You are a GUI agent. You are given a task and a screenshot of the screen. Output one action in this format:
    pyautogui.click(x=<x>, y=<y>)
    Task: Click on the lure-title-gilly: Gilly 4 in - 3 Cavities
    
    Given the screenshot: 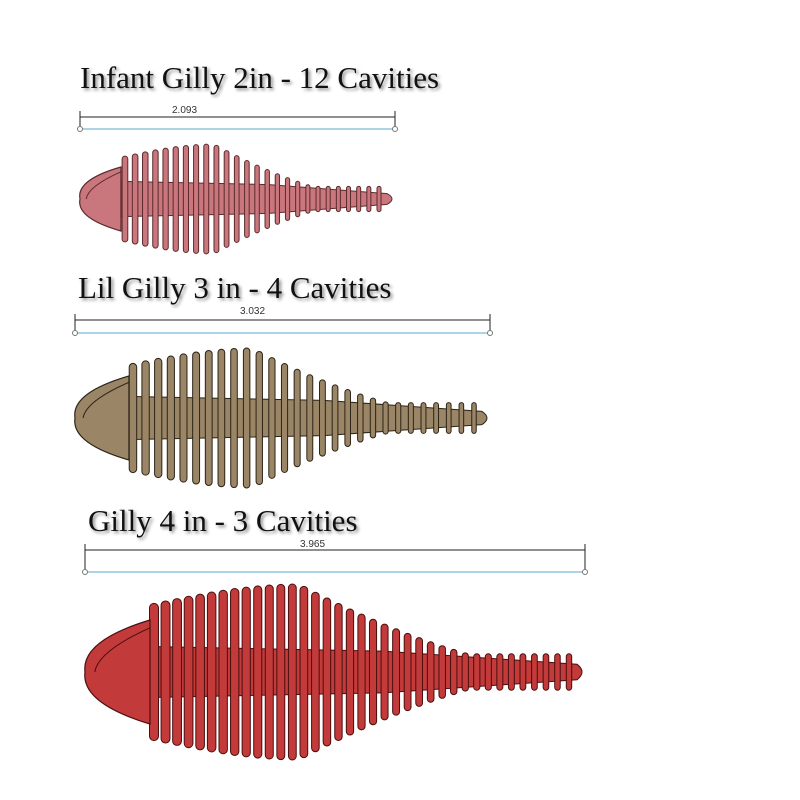 What is the action you would take?
    pyautogui.click(x=223, y=520)
    